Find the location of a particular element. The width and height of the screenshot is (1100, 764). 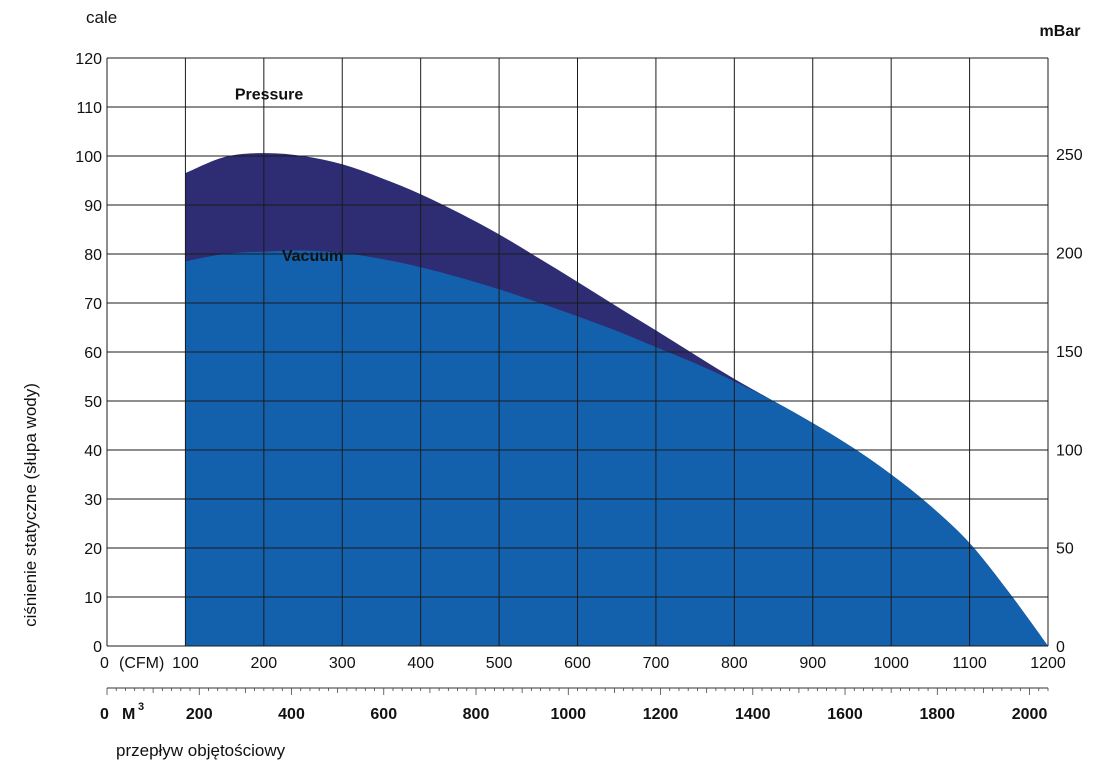

m3-tick-label: 1600 is located at coordinates (845, 714).